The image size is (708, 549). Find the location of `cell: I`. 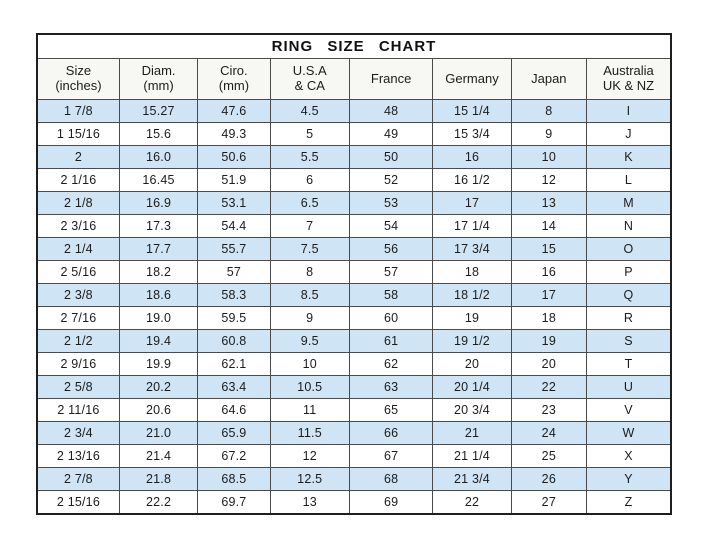

cell: I is located at coordinates (629, 111).